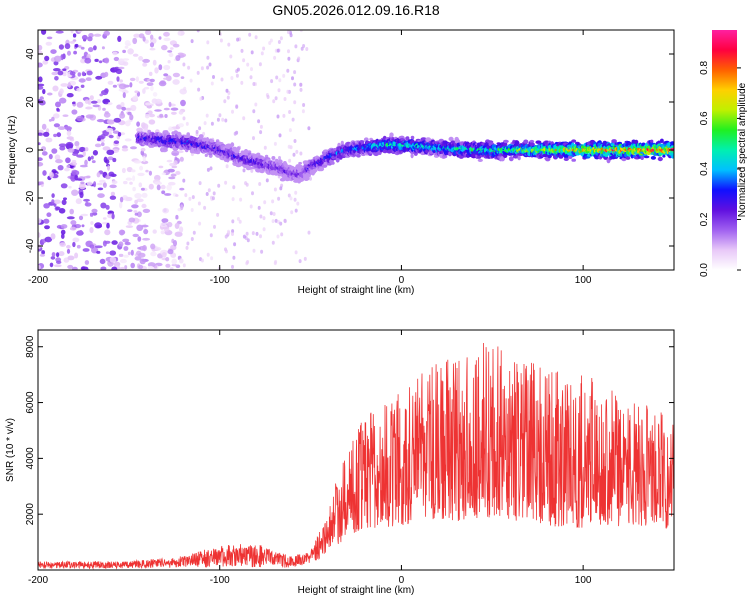 Image resolution: width=750 pixels, height=600 pixels. I want to click on x-tick-label: -100, so click(220, 580).